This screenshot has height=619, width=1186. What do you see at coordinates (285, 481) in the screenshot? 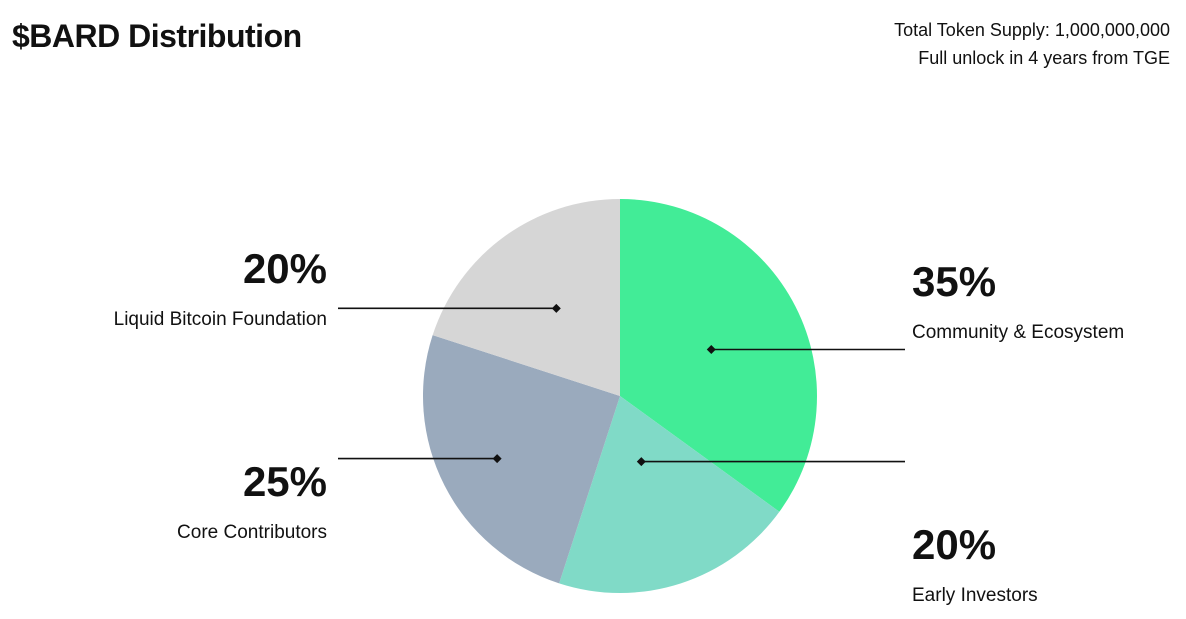
I see `data-label-percent-core-contributors: 25%` at bounding box center [285, 481].